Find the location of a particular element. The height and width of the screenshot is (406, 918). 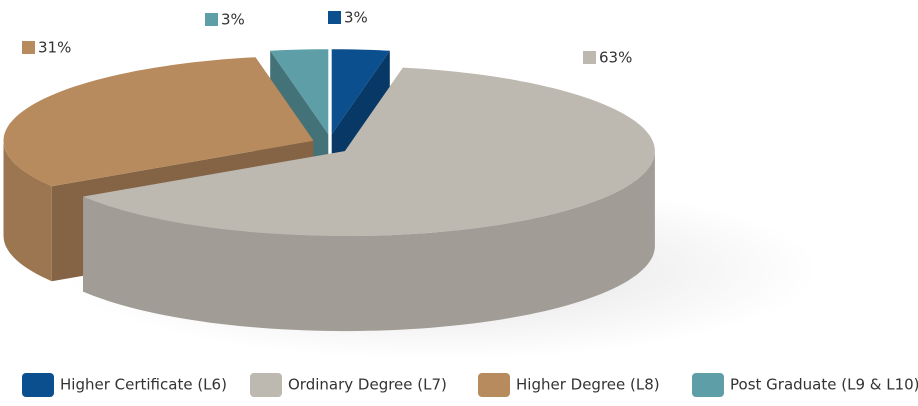

data-label: 63% is located at coordinates (615, 58).